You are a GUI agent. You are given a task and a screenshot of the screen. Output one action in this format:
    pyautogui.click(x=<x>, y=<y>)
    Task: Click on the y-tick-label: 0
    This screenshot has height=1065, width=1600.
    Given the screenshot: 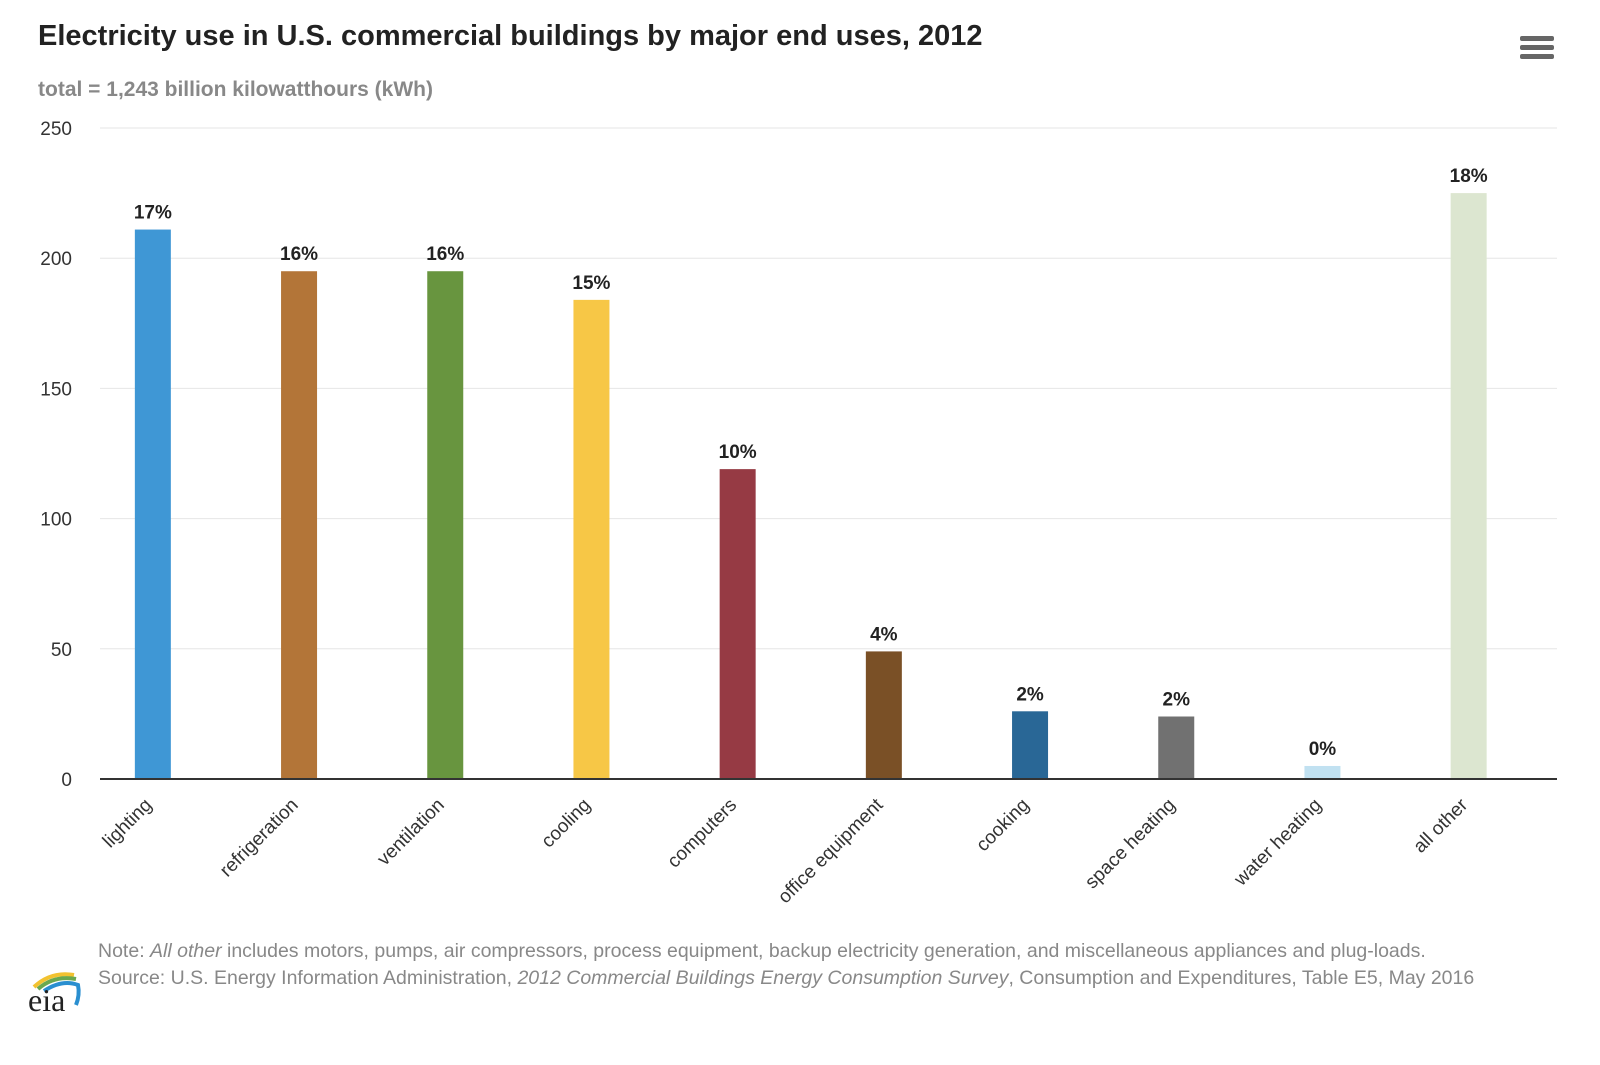 What is the action you would take?
    pyautogui.click(x=66, y=780)
    